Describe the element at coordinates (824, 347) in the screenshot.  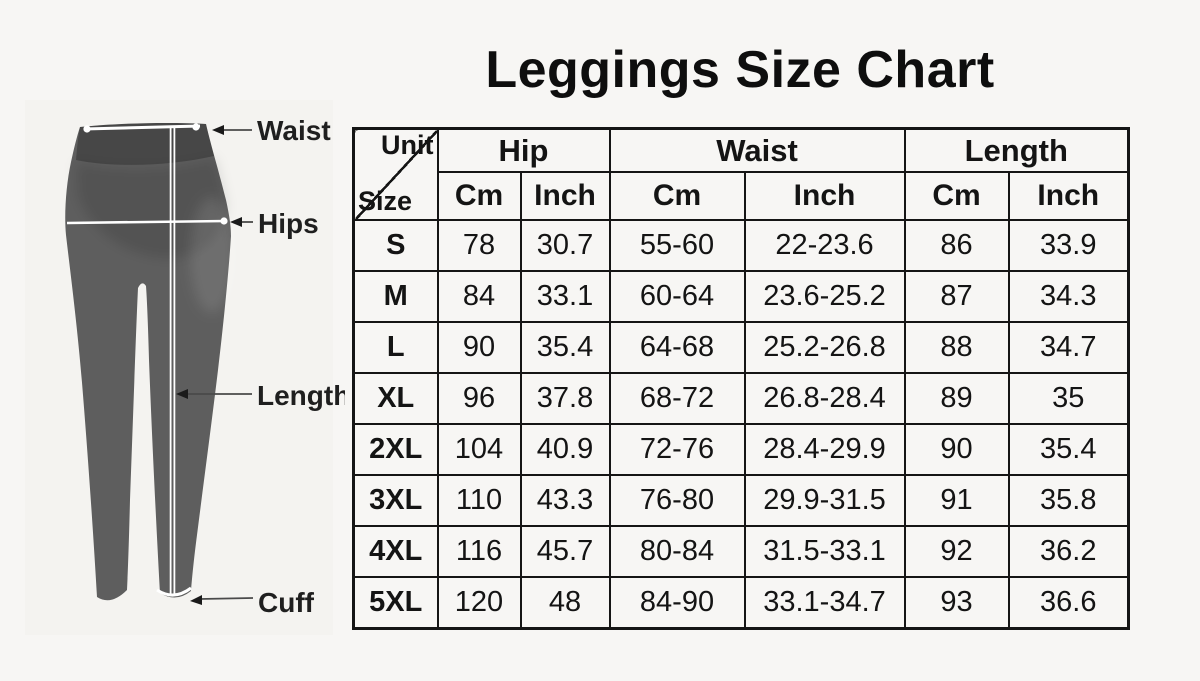
I see `value-cell: 25.2-26.8` at that location.